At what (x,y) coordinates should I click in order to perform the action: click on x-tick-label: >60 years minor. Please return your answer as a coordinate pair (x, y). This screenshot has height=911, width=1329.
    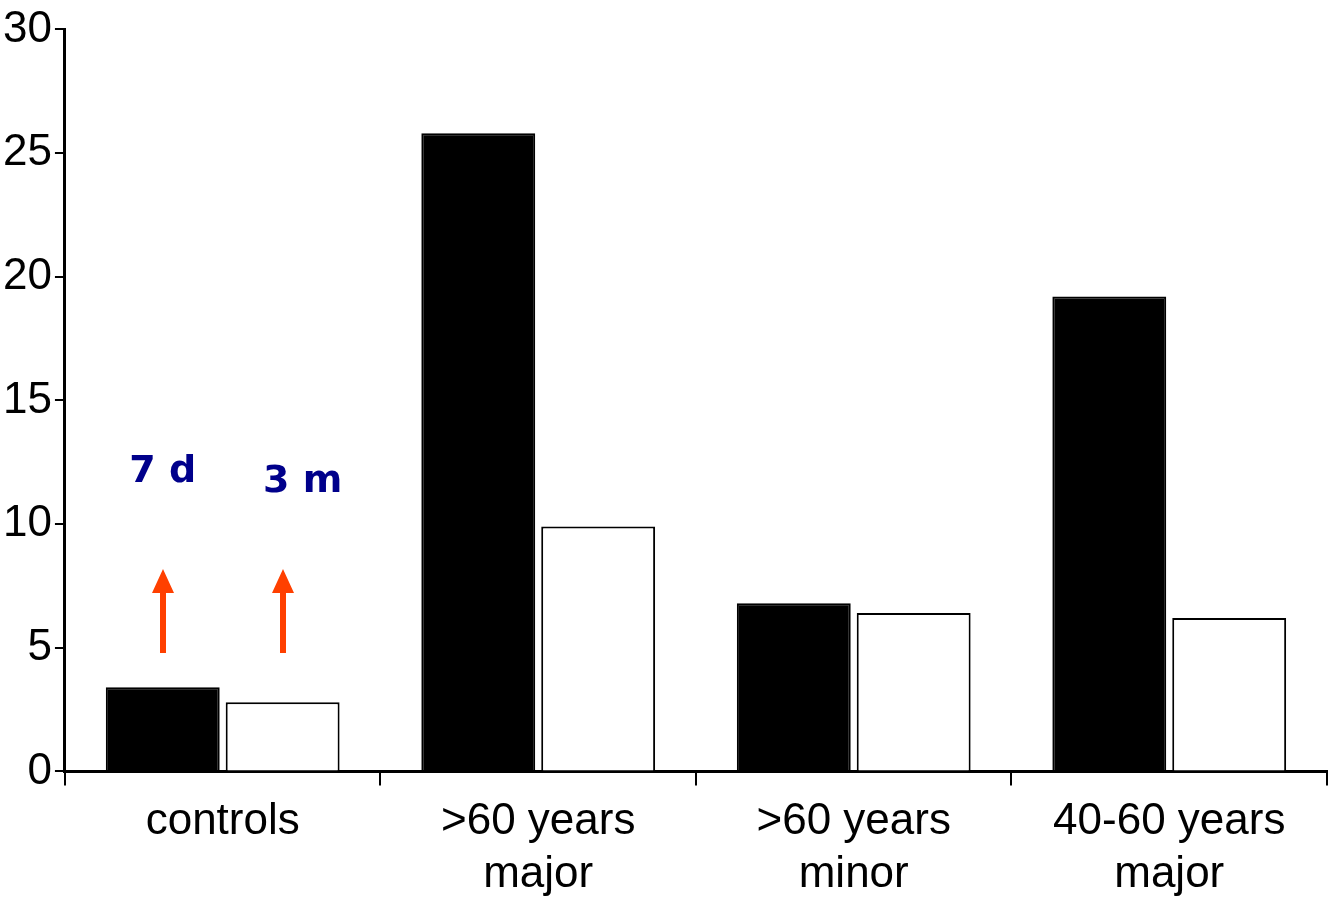
    Looking at the image, I should click on (853, 844).